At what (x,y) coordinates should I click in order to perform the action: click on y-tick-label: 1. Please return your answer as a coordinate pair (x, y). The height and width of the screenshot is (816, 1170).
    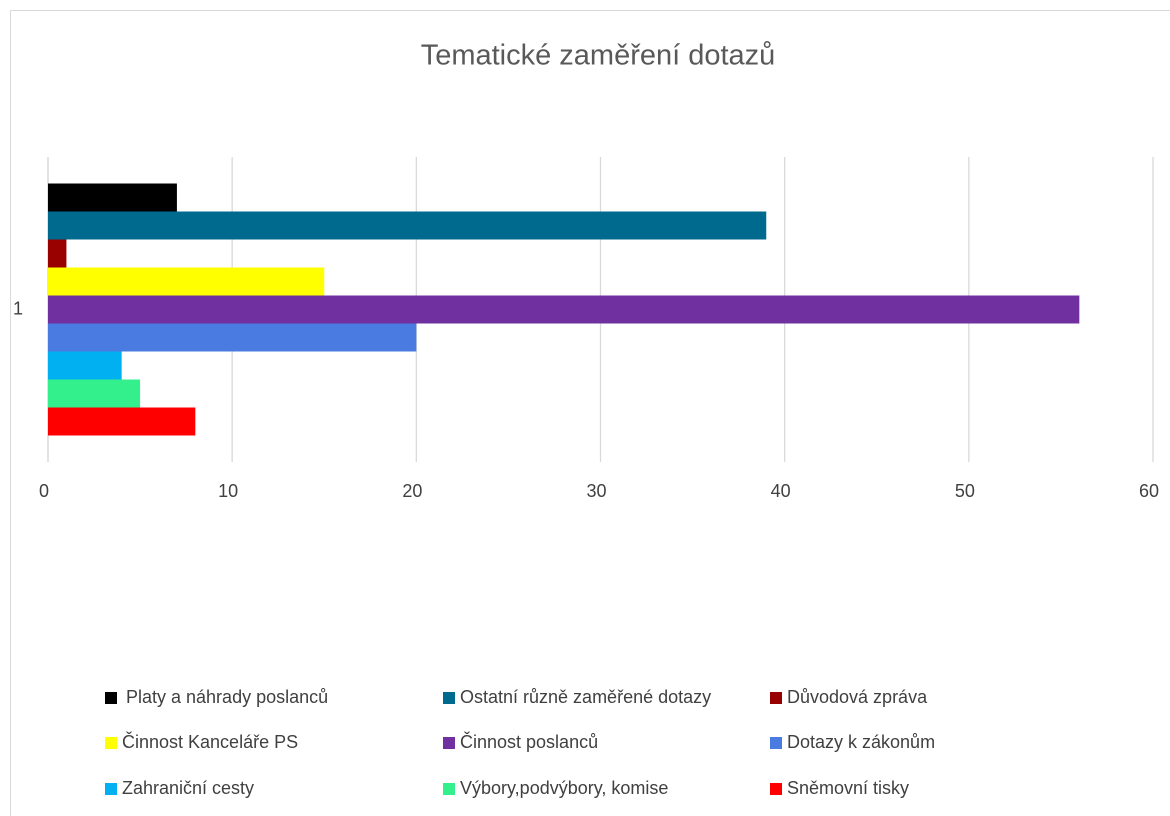
    Looking at the image, I should click on (18, 308).